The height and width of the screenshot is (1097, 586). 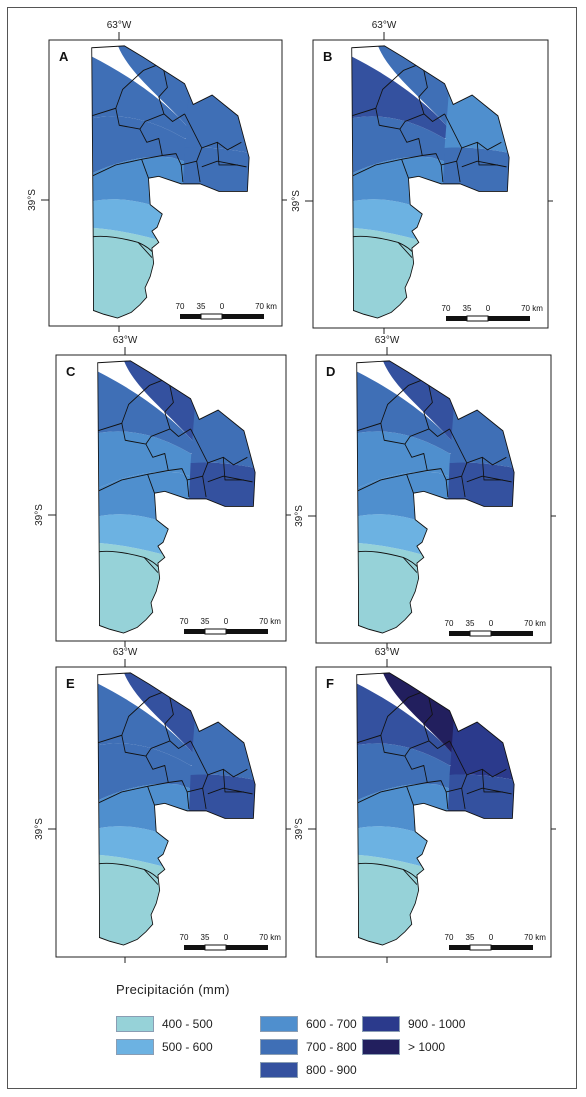 What do you see at coordinates (331, 1070) in the screenshot?
I see `legend-label: 800 - 900` at bounding box center [331, 1070].